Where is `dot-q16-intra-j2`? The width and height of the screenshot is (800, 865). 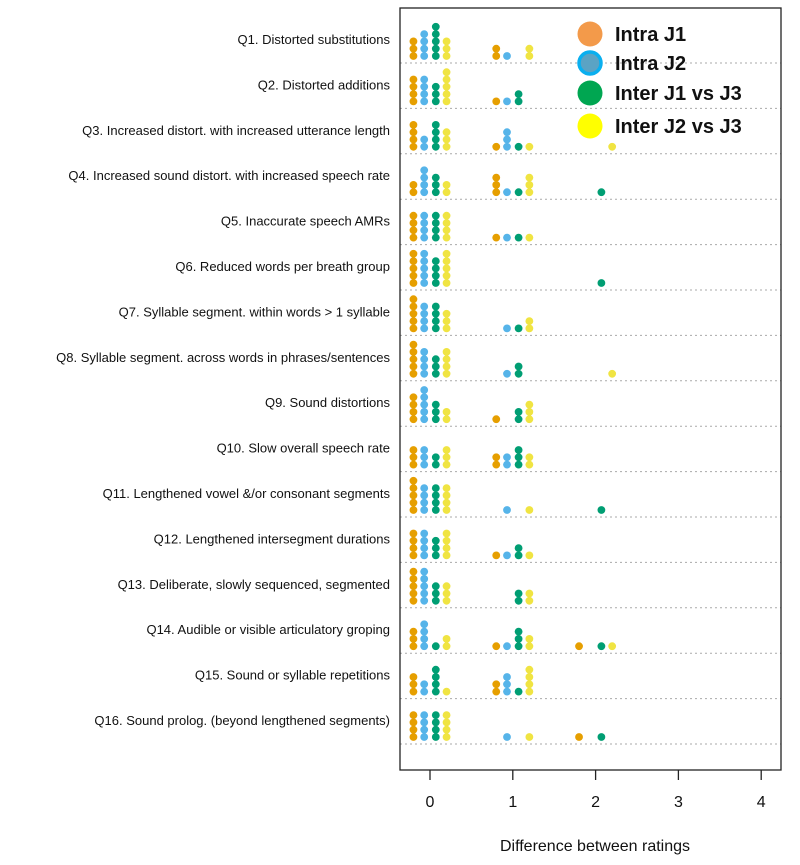
dot-q16-intra-j2 is located at coordinates (424, 715).